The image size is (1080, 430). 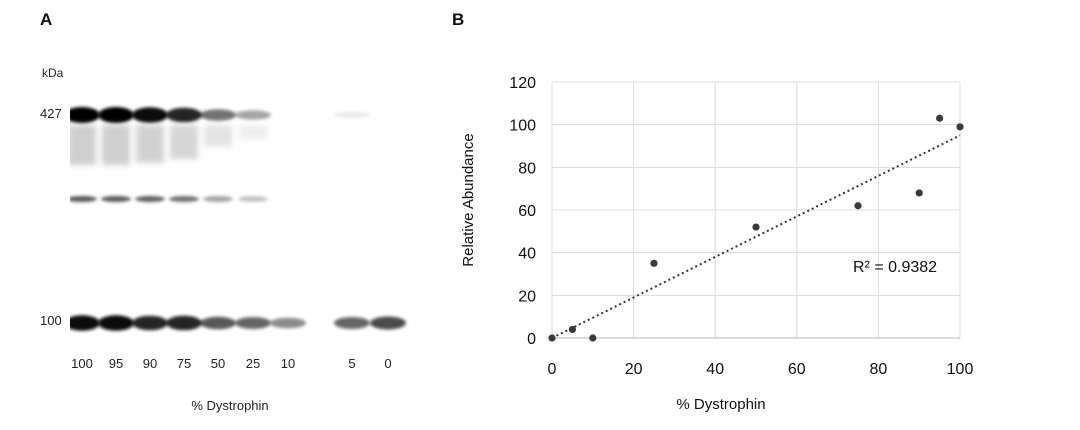 I want to click on lane-label: 0, so click(x=388, y=363).